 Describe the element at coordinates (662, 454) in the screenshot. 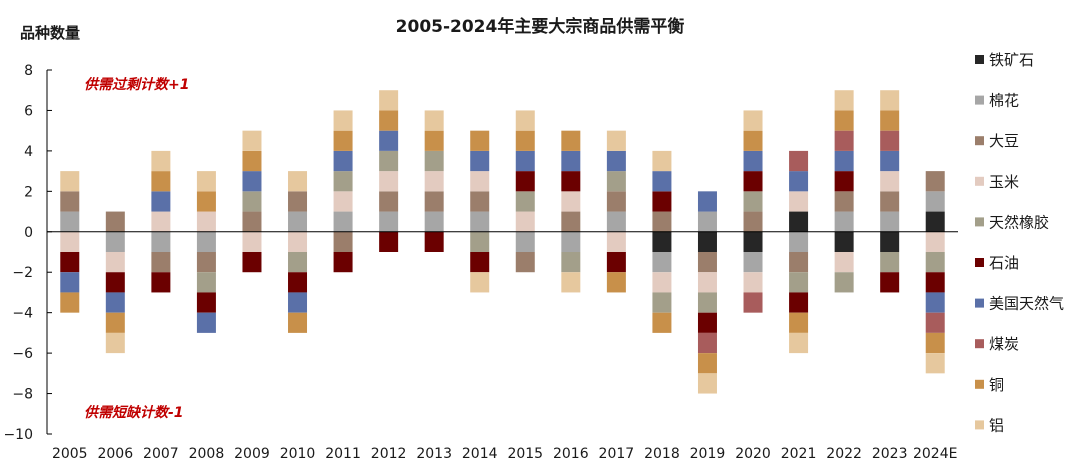

I see `x-tick-label: 2018` at that location.